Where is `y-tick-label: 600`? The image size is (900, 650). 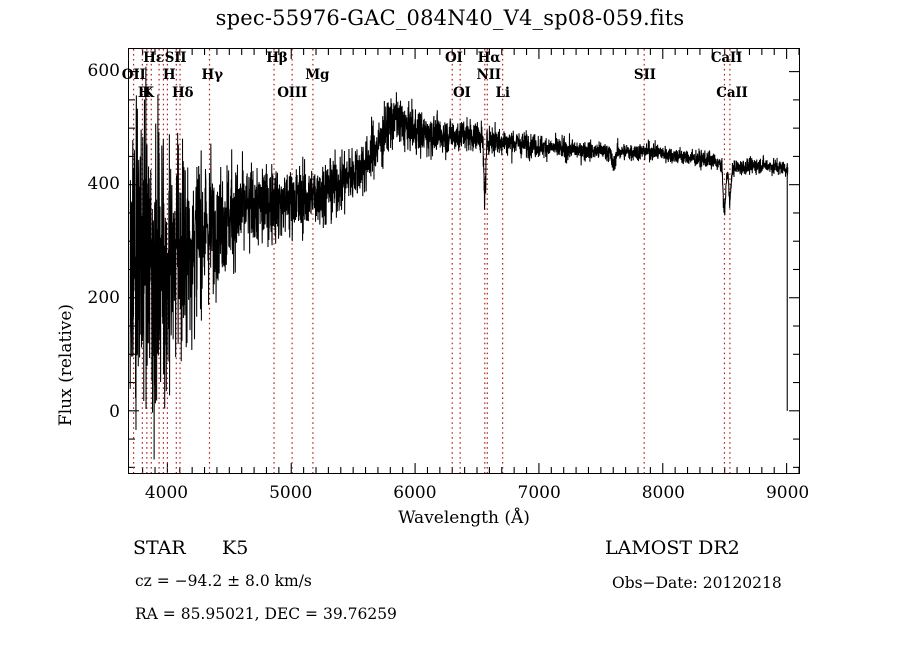 y-tick-label: 600 is located at coordinates (103, 70).